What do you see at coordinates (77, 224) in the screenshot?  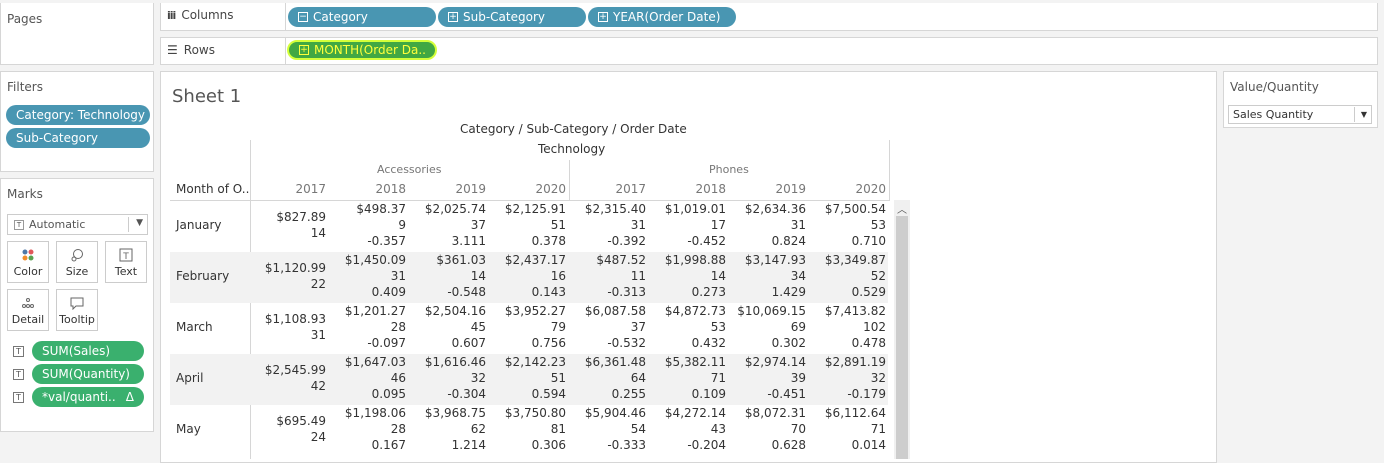 I see `mark-type-dropdown: T Automatic ▼` at bounding box center [77, 224].